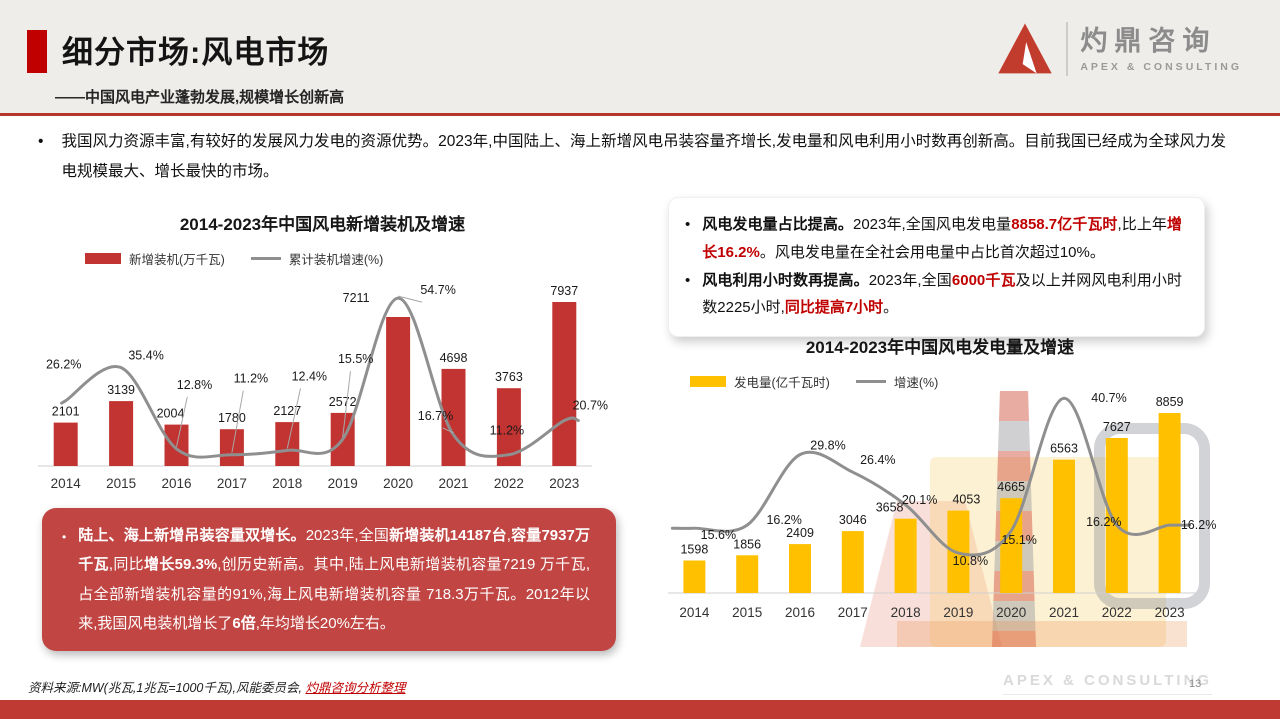  I want to click on logo-divider, so click(1067, 49).